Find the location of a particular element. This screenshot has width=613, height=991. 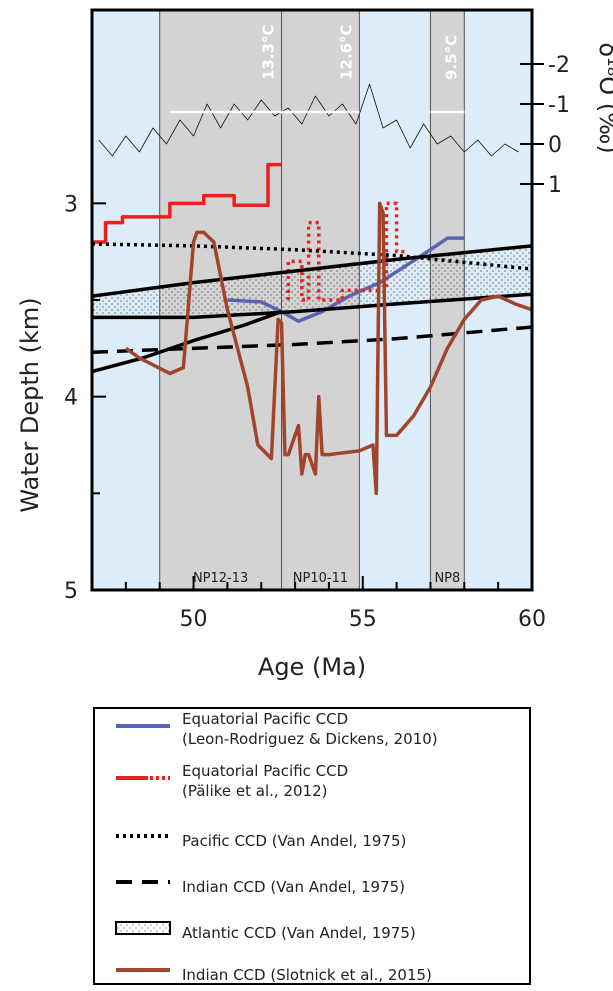

x-tick-label: 60 is located at coordinates (532, 619).